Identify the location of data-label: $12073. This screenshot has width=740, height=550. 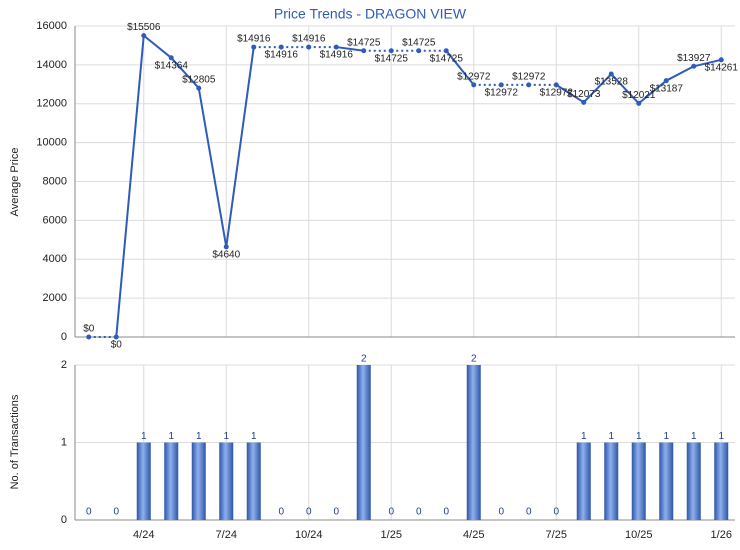
(584, 94).